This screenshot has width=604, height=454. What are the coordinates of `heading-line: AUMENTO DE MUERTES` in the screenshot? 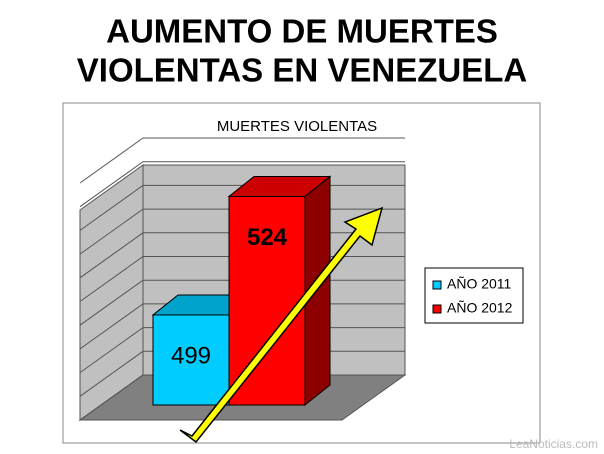 It's located at (302, 31).